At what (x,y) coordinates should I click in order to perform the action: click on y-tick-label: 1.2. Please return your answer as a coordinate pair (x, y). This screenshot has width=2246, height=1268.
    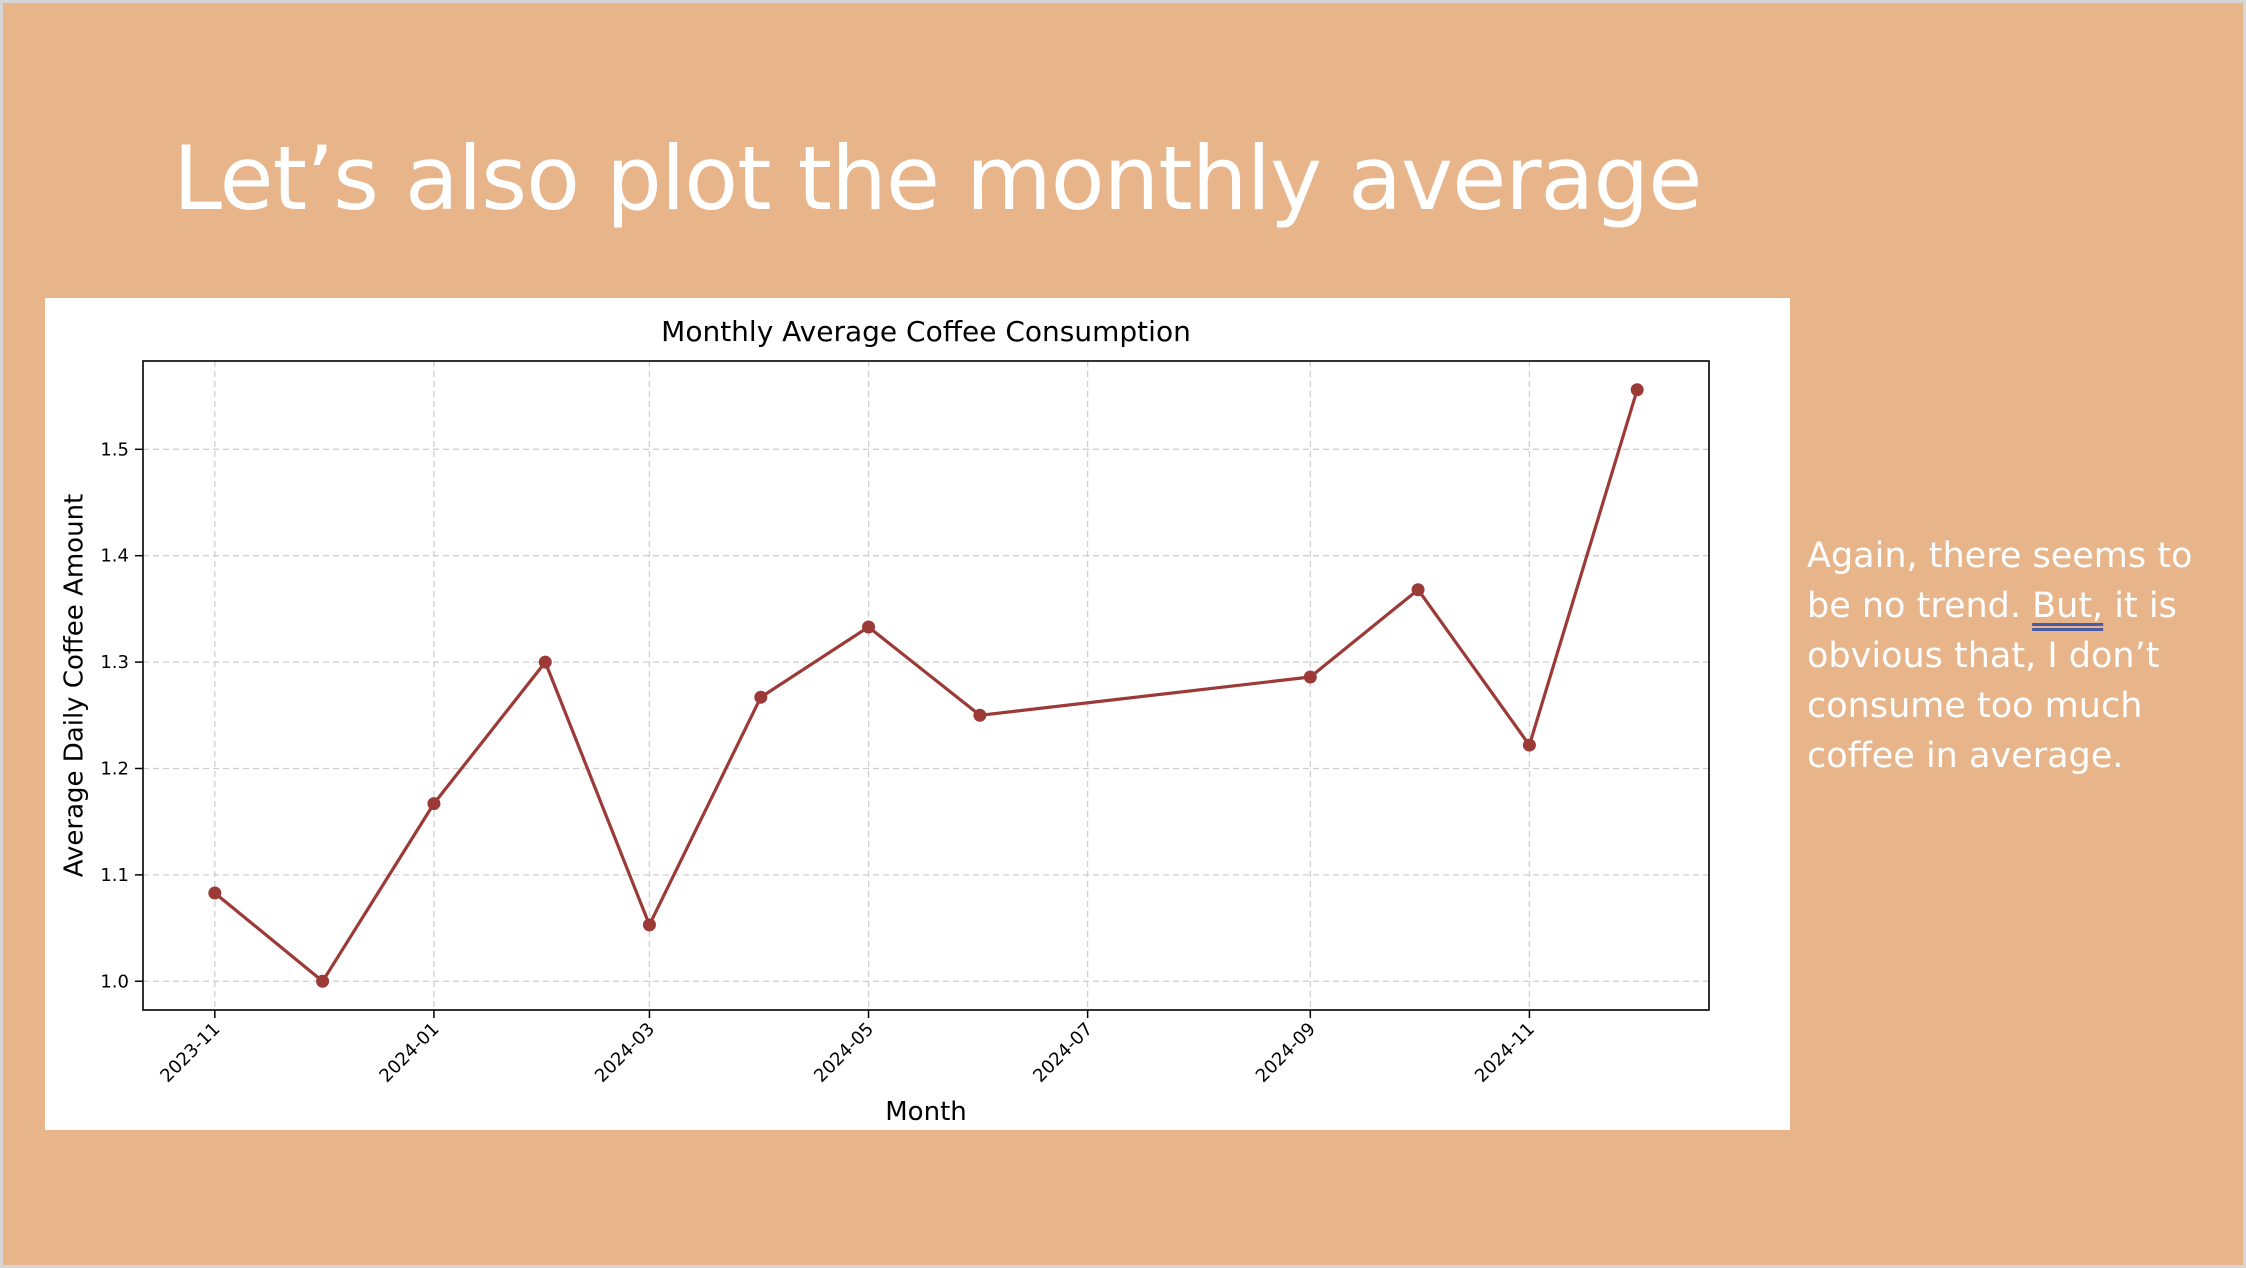
    Looking at the image, I should click on (114, 768).